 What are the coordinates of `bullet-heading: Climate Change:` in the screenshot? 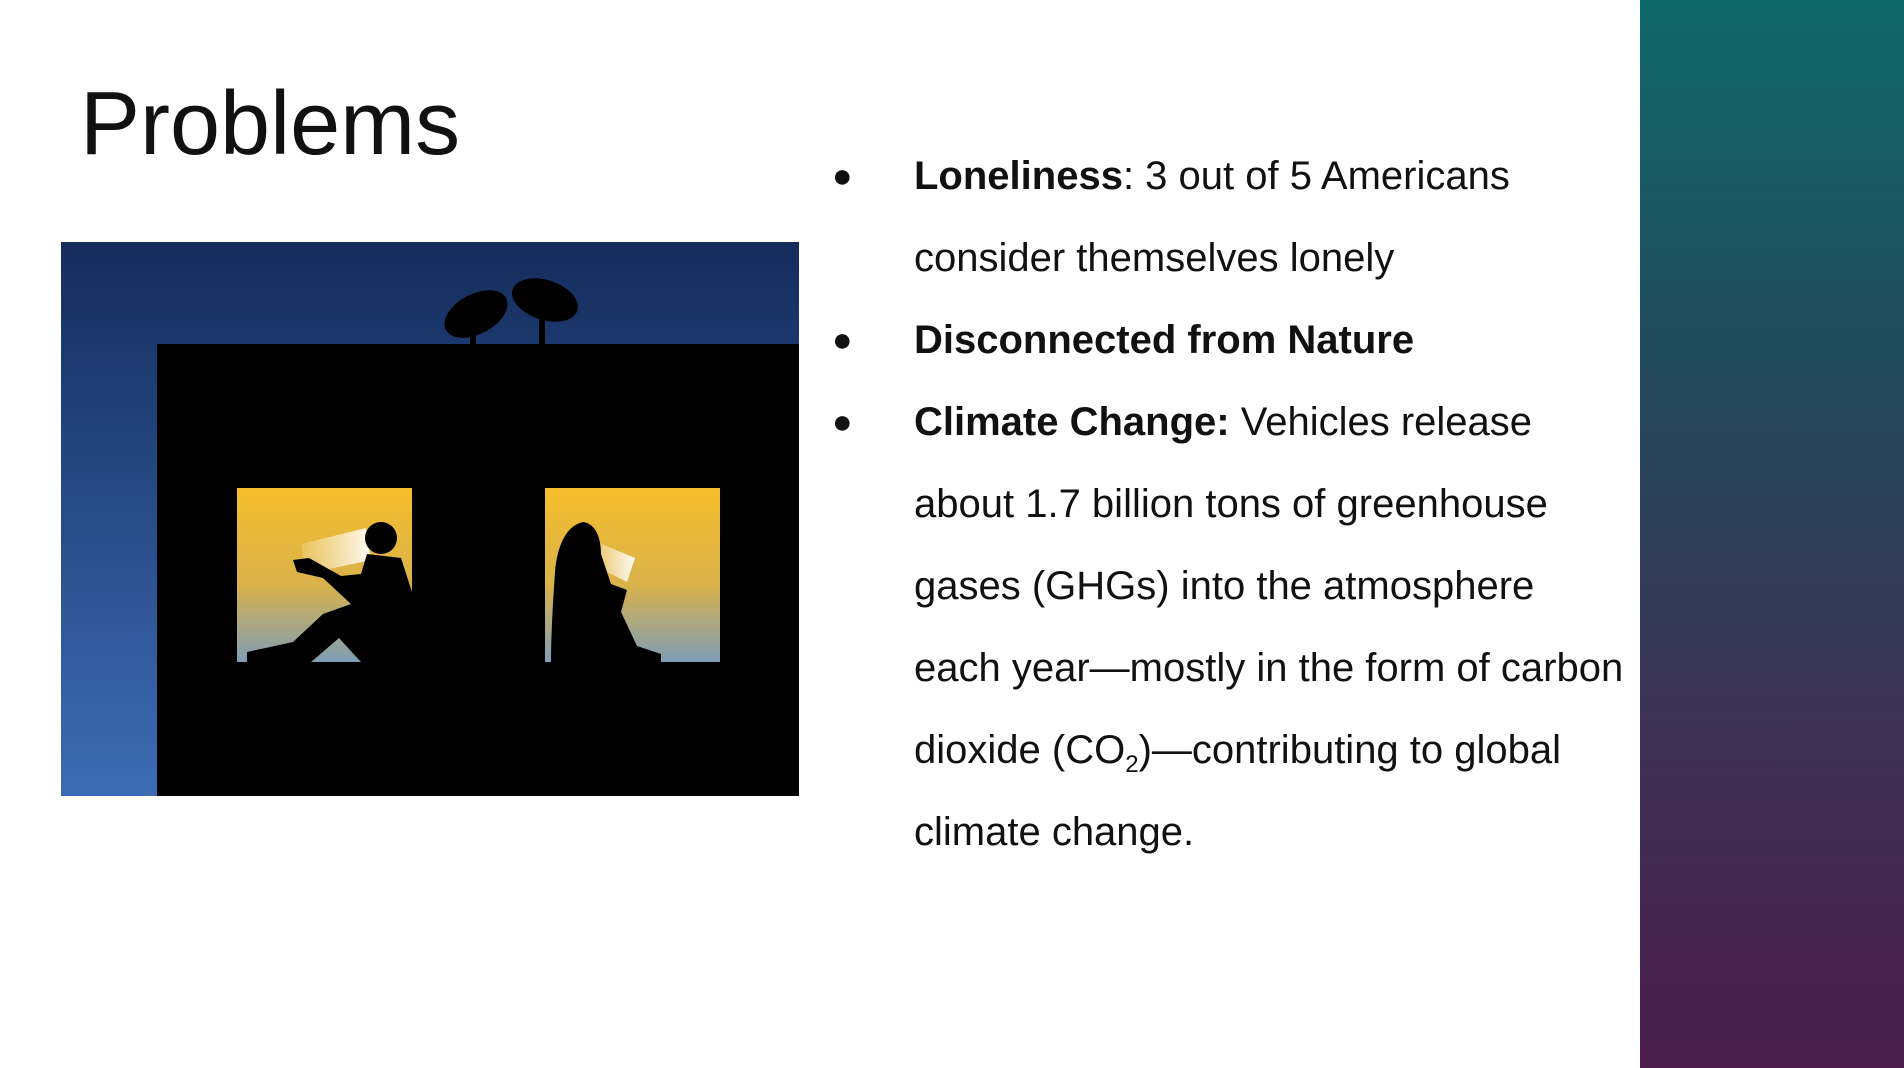 It's located at (1072, 422).